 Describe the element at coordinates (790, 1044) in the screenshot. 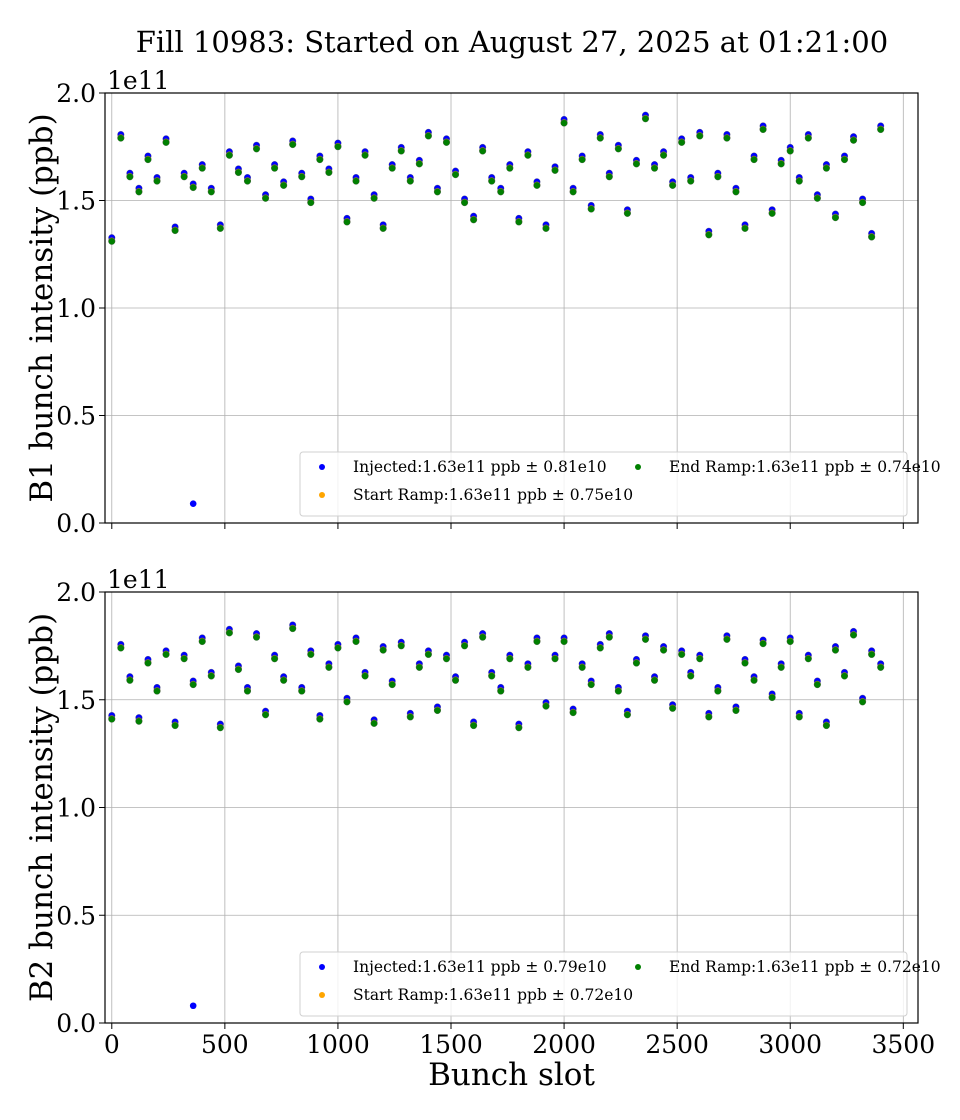

I see `x-tick-label: 3000` at that location.